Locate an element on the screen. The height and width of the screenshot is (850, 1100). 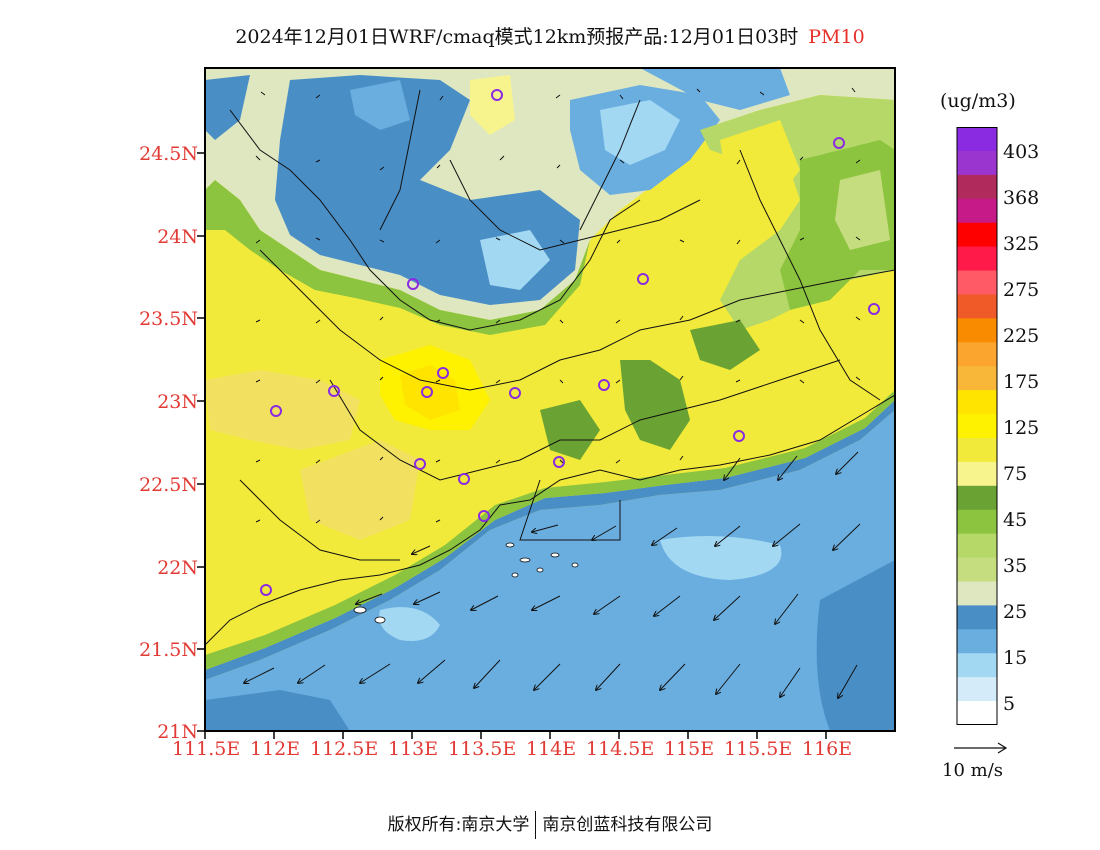
footer-owner: 版权所有:南京大学 is located at coordinates (458, 825).